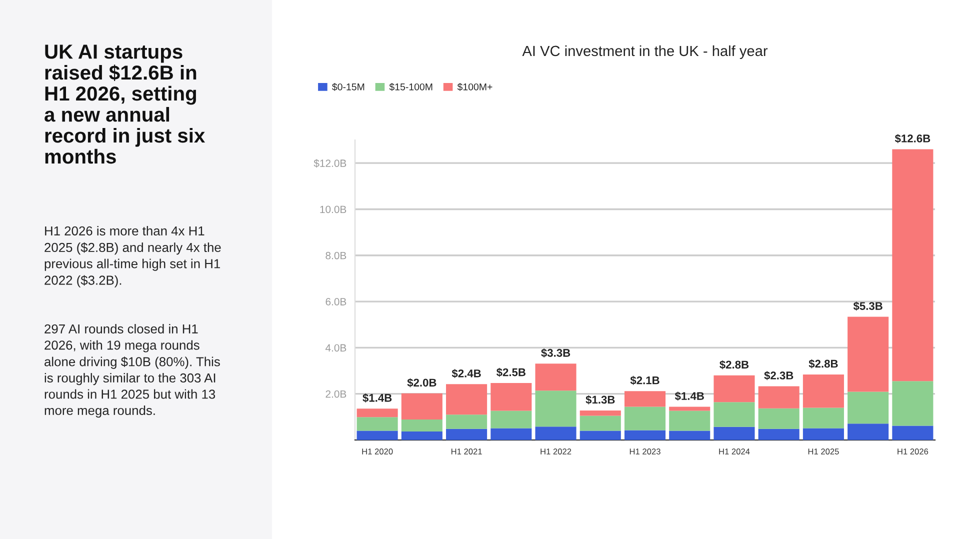 This screenshot has height=539, width=958. What do you see at coordinates (555, 353) in the screenshot?
I see `total-label: $3.3B` at bounding box center [555, 353].